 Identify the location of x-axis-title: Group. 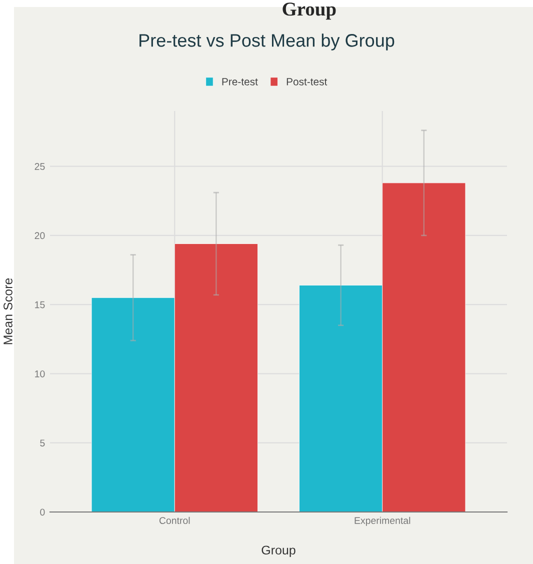
(279, 552).